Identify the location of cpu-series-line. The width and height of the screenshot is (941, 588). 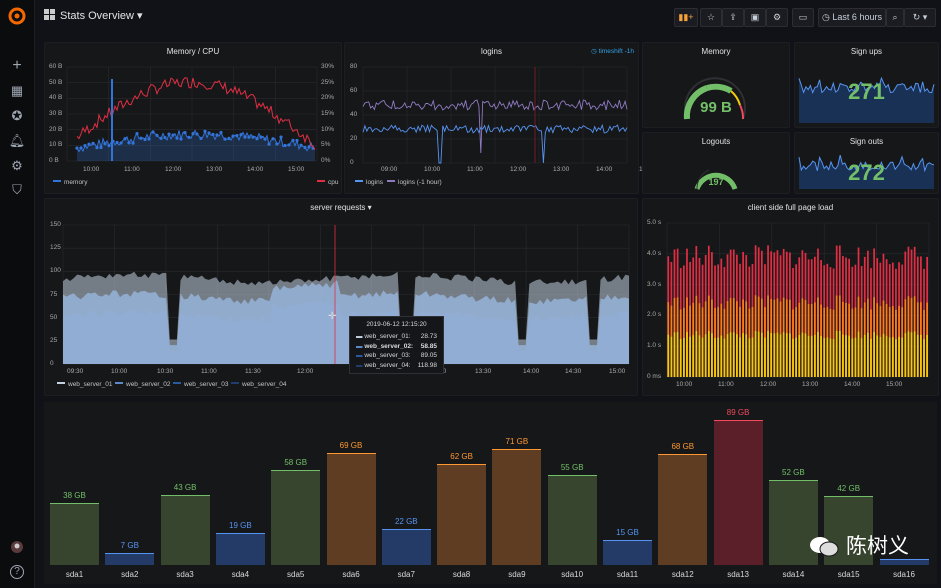
(196, 113).